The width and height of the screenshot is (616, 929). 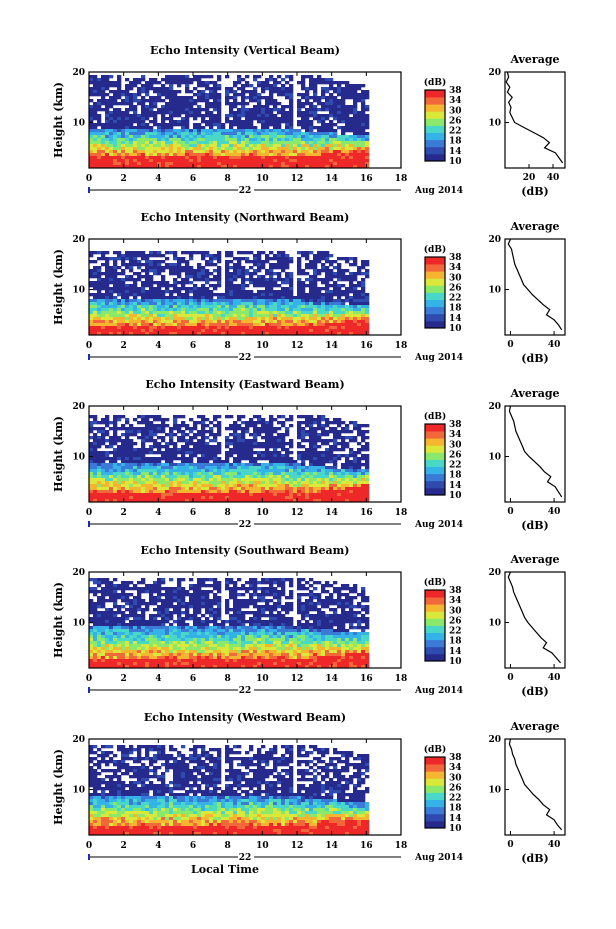 What do you see at coordinates (297, 179) in the screenshot?
I see `x-tick-label: 12` at bounding box center [297, 179].